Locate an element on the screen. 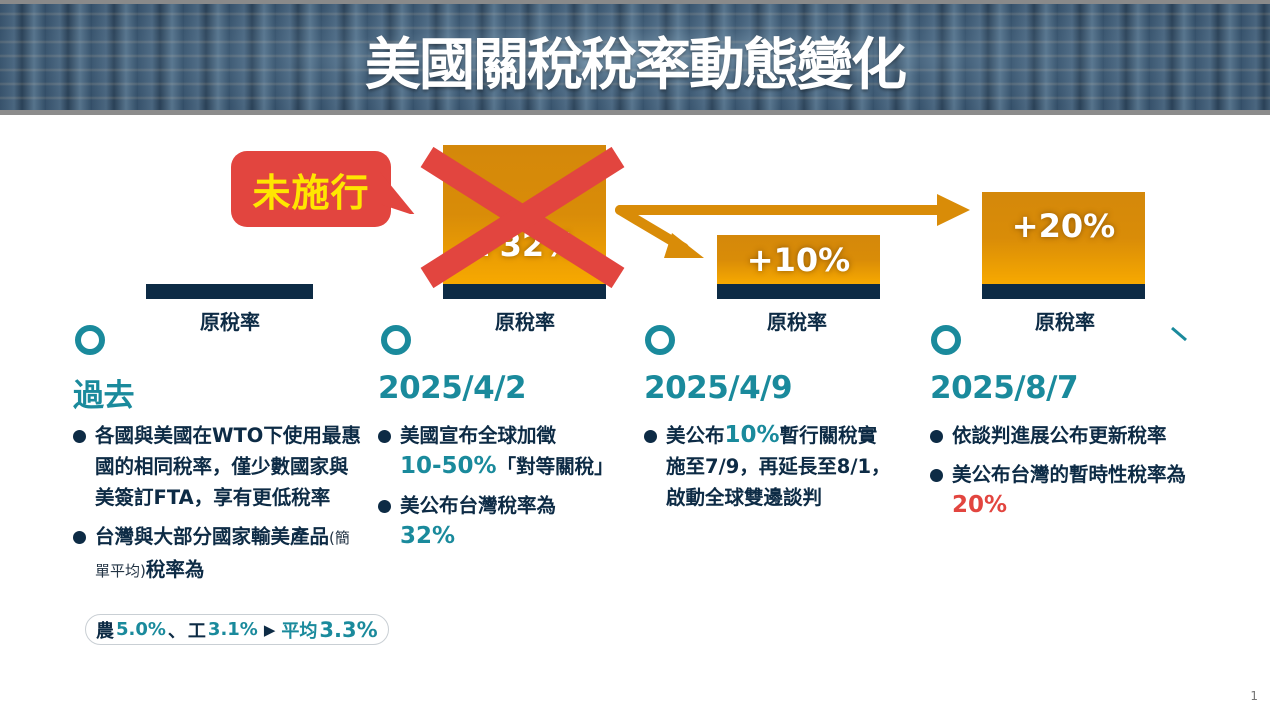  date-past: 過去 is located at coordinates (104, 396).